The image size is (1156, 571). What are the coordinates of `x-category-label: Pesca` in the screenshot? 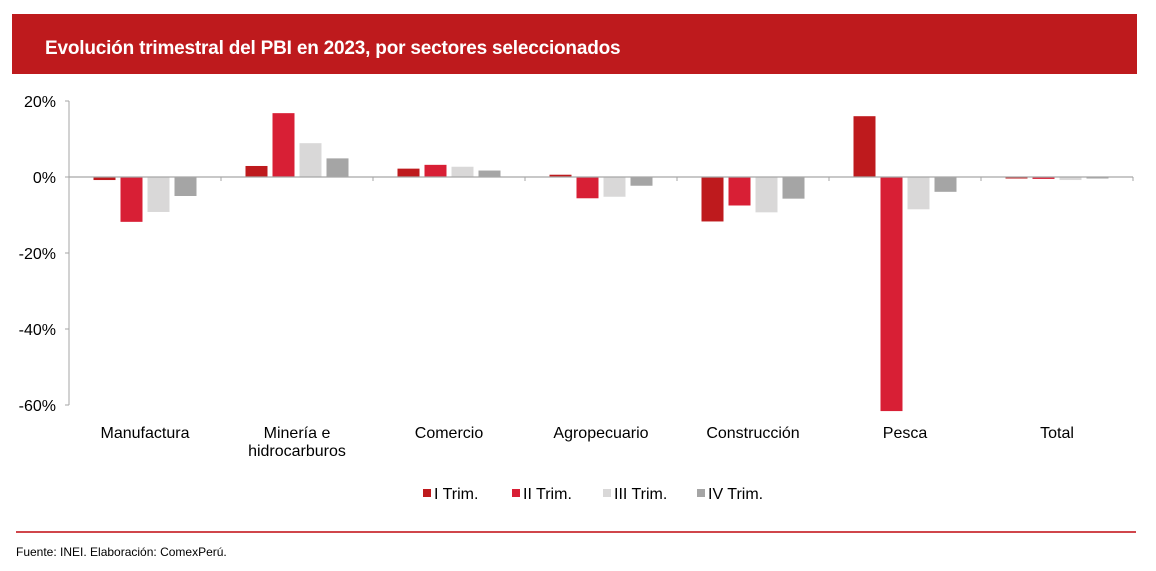 It's located at (905, 433).